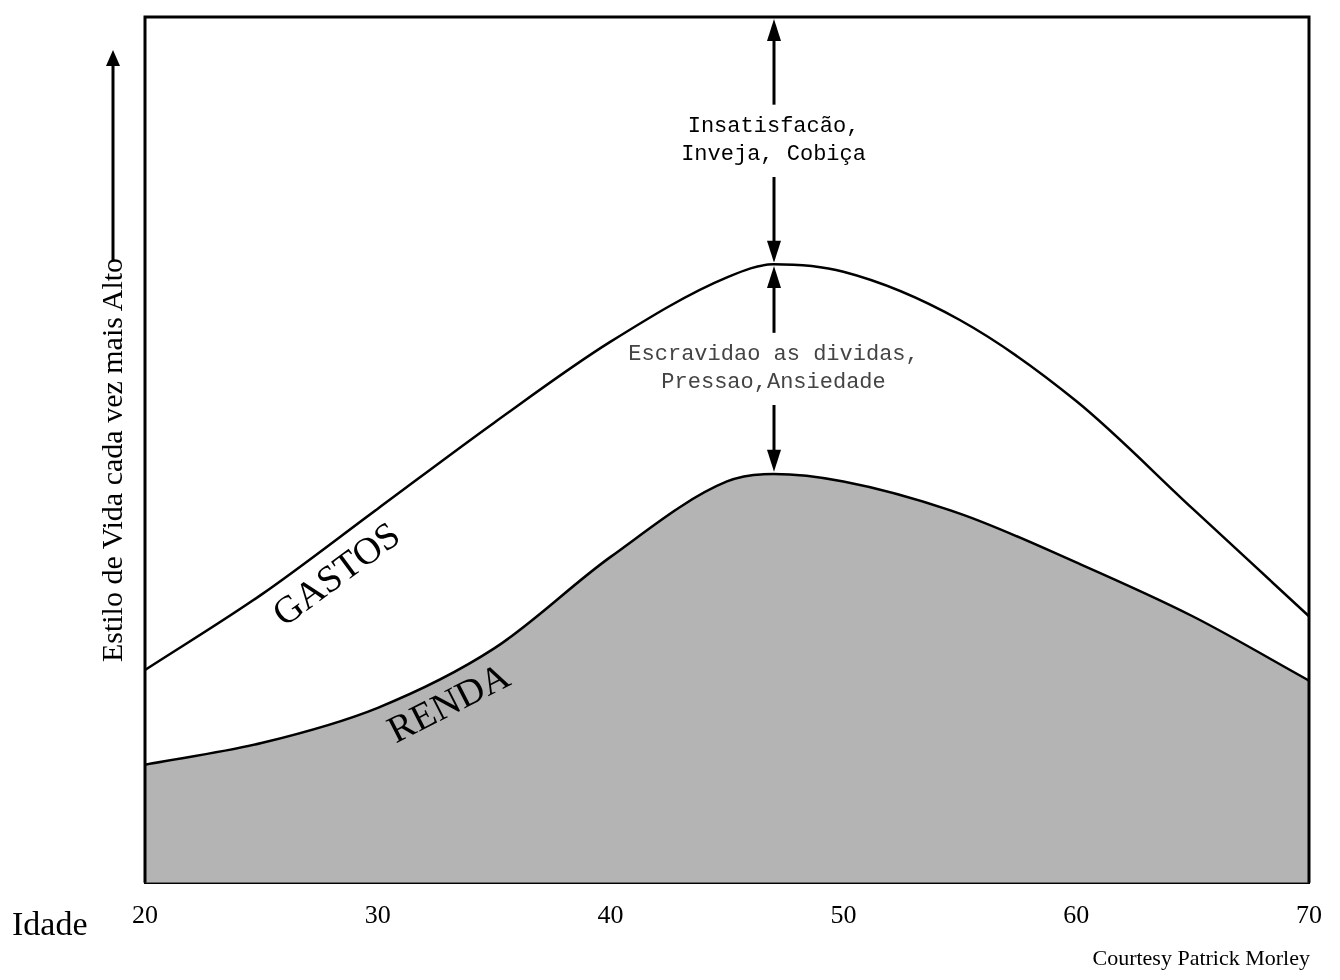 This screenshot has width=1340, height=980. I want to click on x-axis-title: Idade, so click(50, 924).